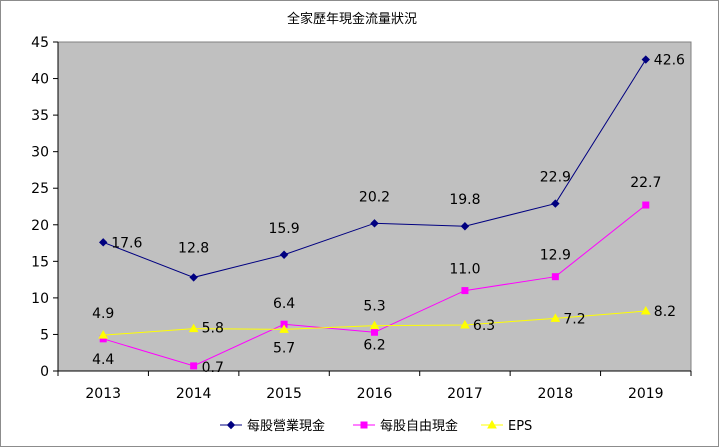 The width and height of the screenshot is (719, 447). What do you see at coordinates (194, 394) in the screenshot?
I see `x-tick-label: 2014` at bounding box center [194, 394].